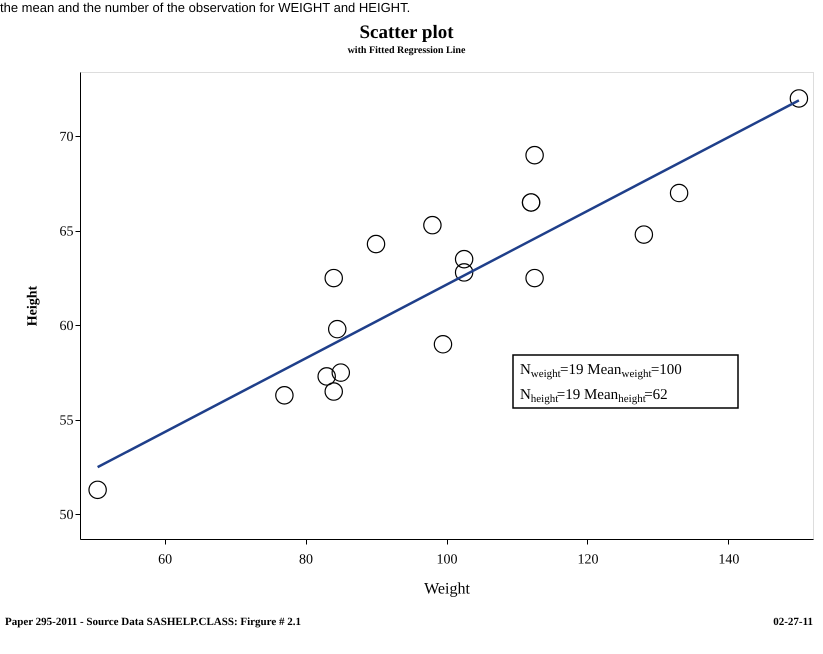 The height and width of the screenshot is (654, 823). Describe the element at coordinates (729, 560) in the screenshot. I see `x-tick-label: 140` at that location.